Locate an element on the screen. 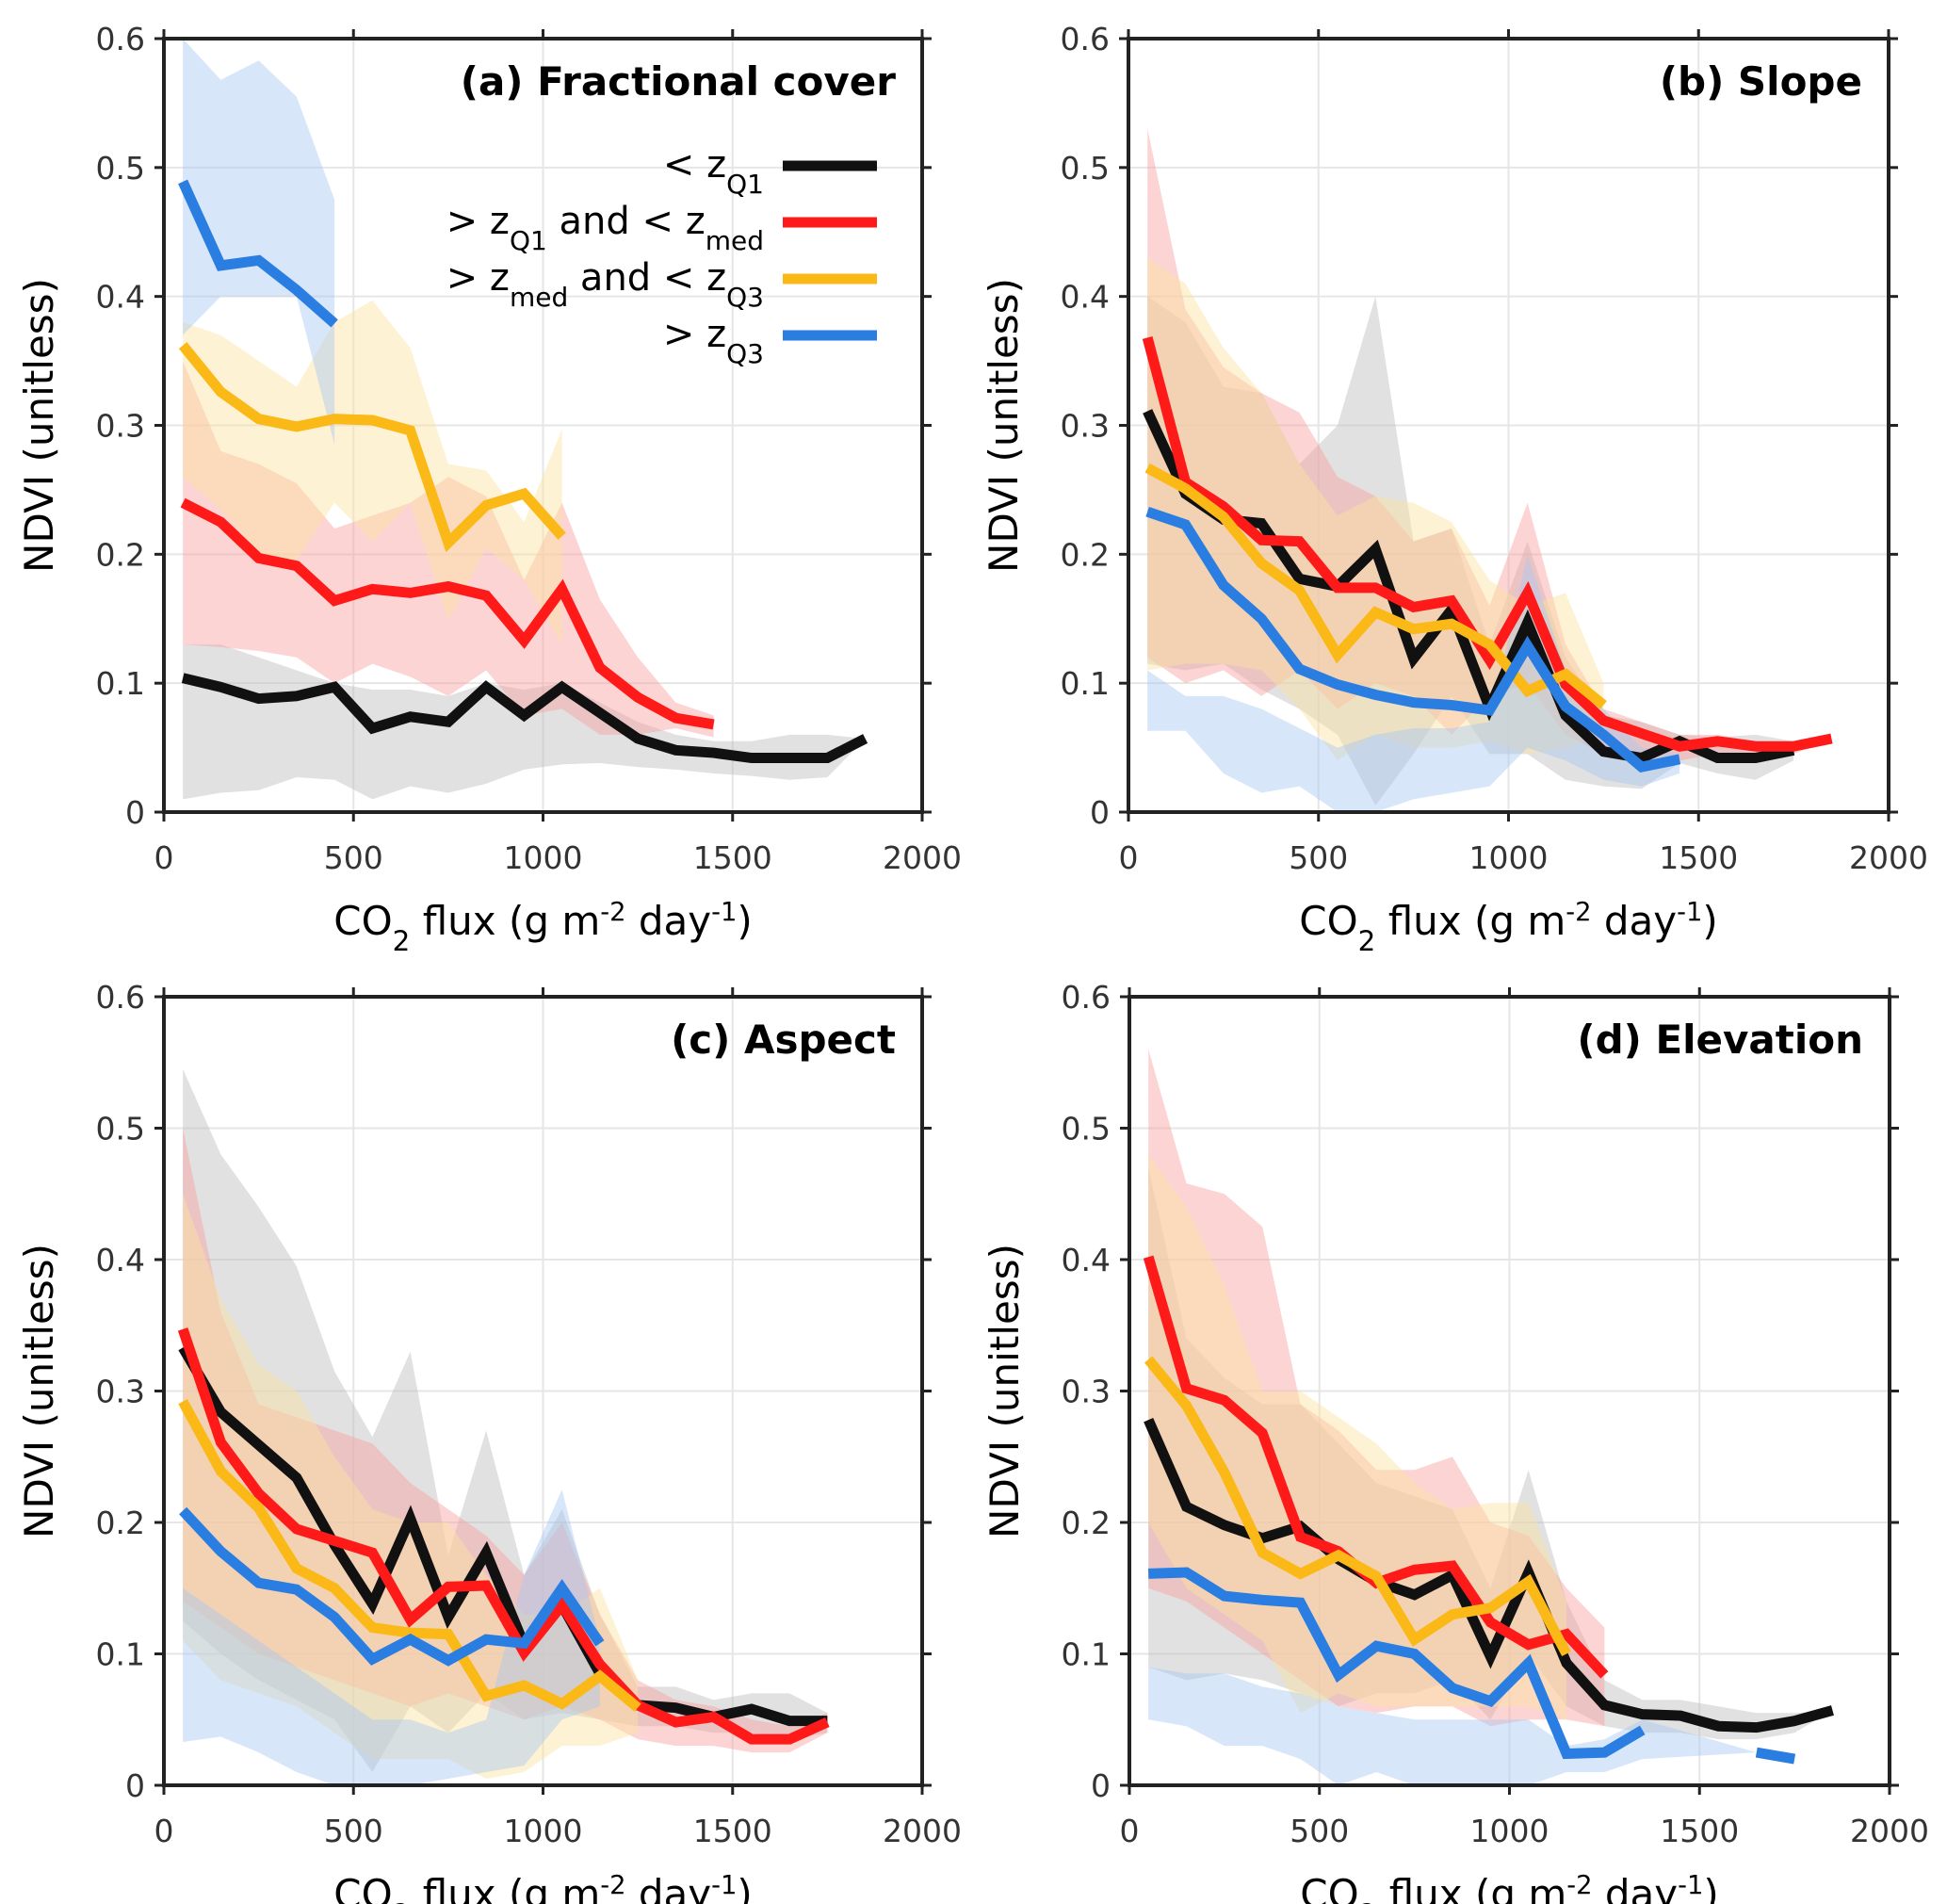 The image size is (1947, 1904). band--zQ1-and-zmed is located at coordinates (1489, 445).